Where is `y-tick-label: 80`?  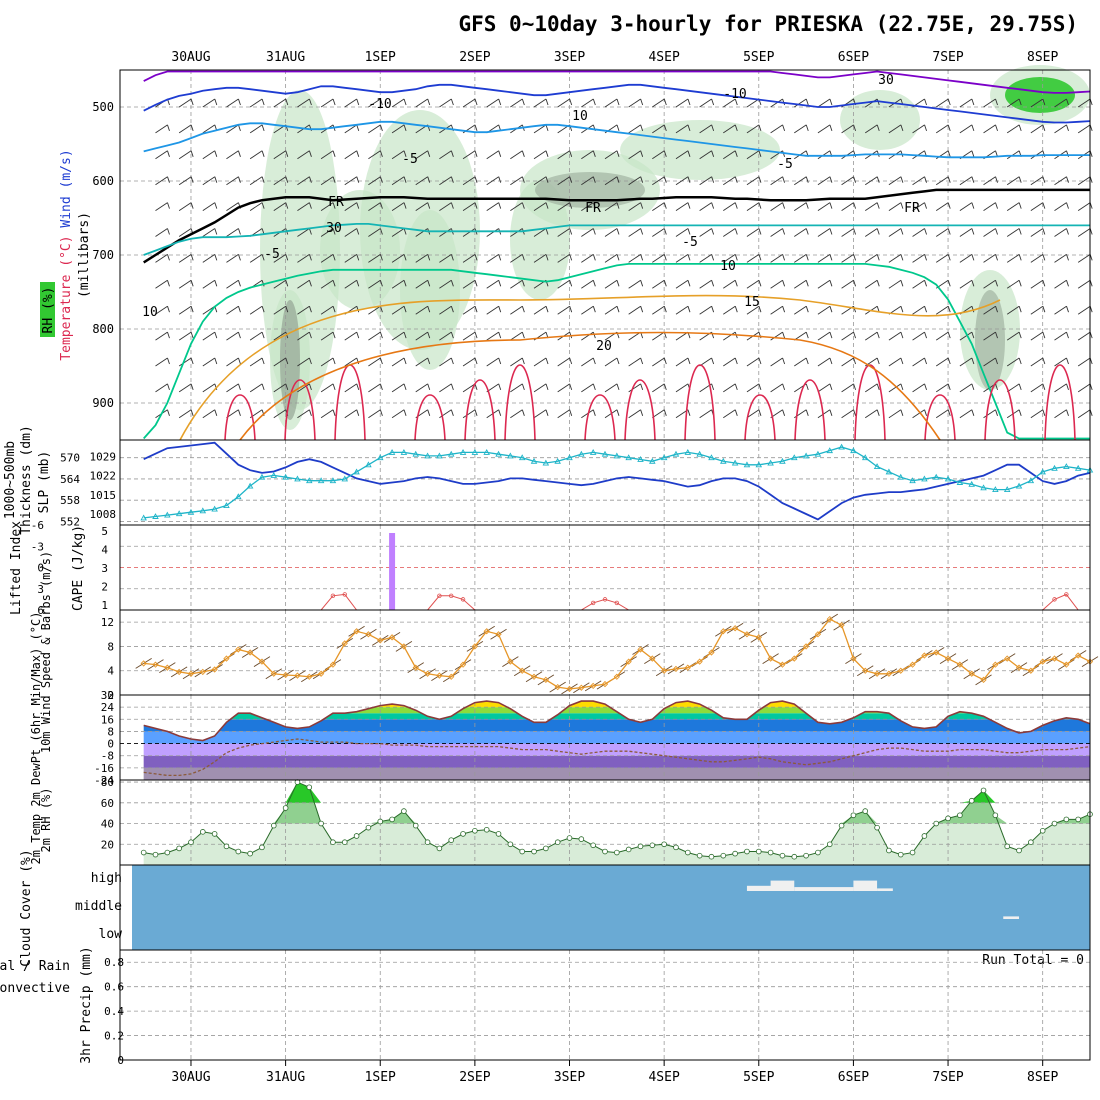
y-tick-label: 80 is located at coordinates (107, 782).